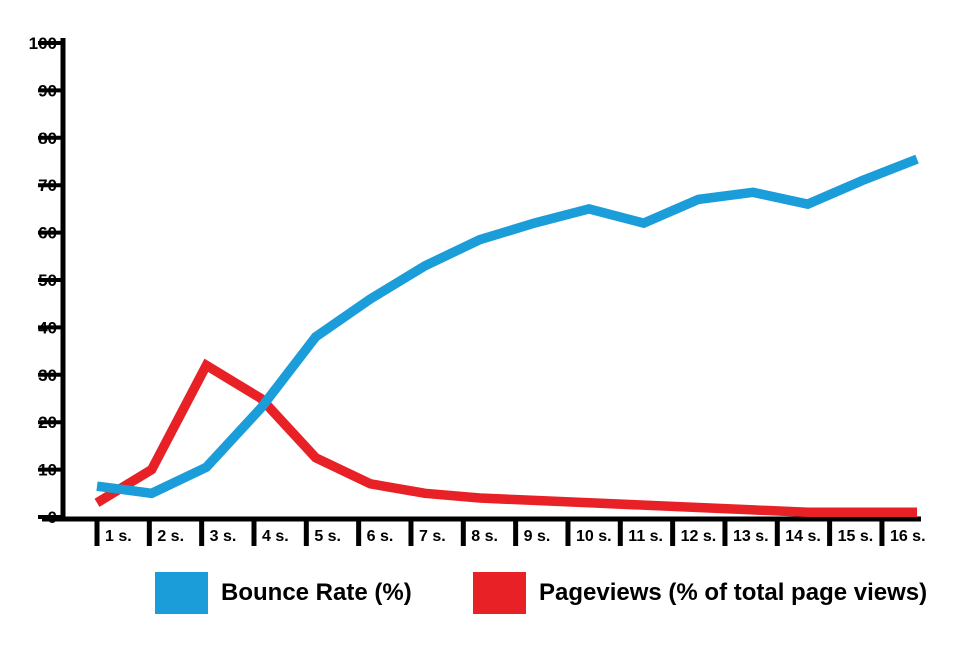 The height and width of the screenshot is (645, 960). What do you see at coordinates (908, 536) in the screenshot?
I see `x-tick-label: 16 s.` at bounding box center [908, 536].